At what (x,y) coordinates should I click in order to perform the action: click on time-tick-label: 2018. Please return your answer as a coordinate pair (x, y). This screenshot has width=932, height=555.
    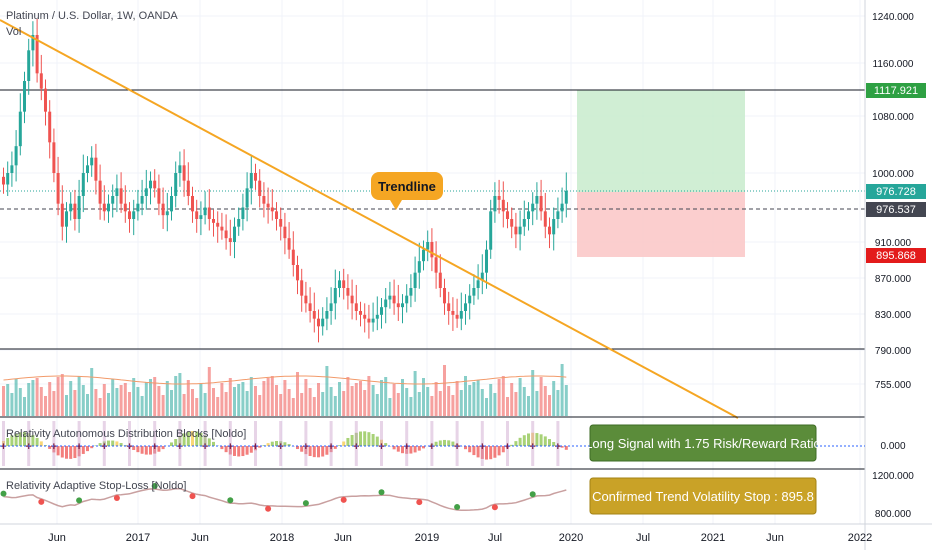
    Looking at the image, I should click on (282, 538).